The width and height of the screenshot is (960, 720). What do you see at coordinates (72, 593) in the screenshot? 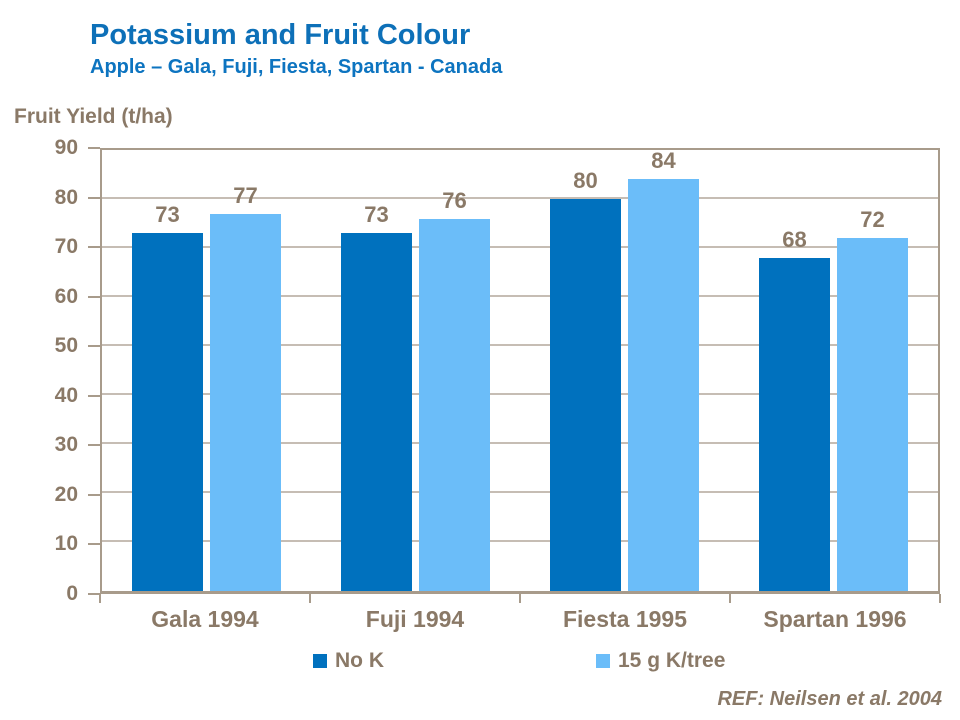
I see `y-tick-label: 0` at bounding box center [72, 593].